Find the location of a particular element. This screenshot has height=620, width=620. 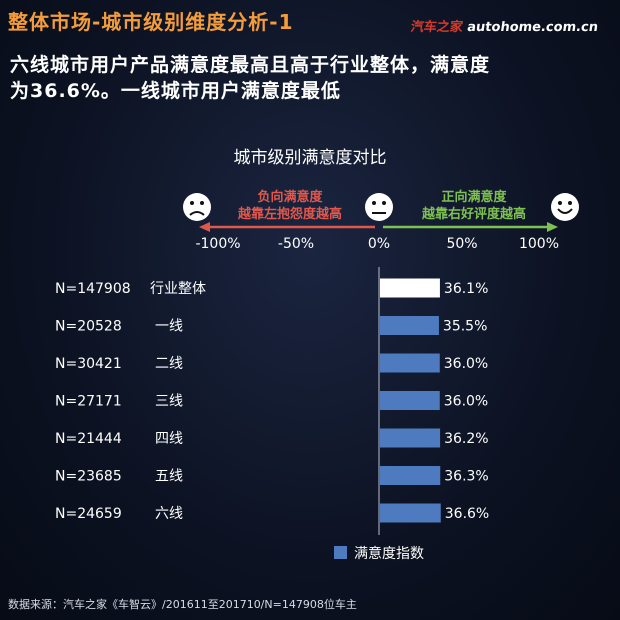

category-label: 四线 is located at coordinates (169, 439).